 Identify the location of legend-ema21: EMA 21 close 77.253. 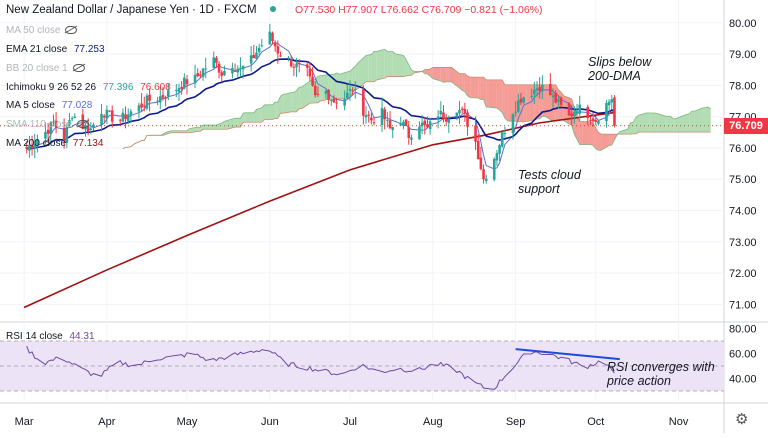
(55, 49).